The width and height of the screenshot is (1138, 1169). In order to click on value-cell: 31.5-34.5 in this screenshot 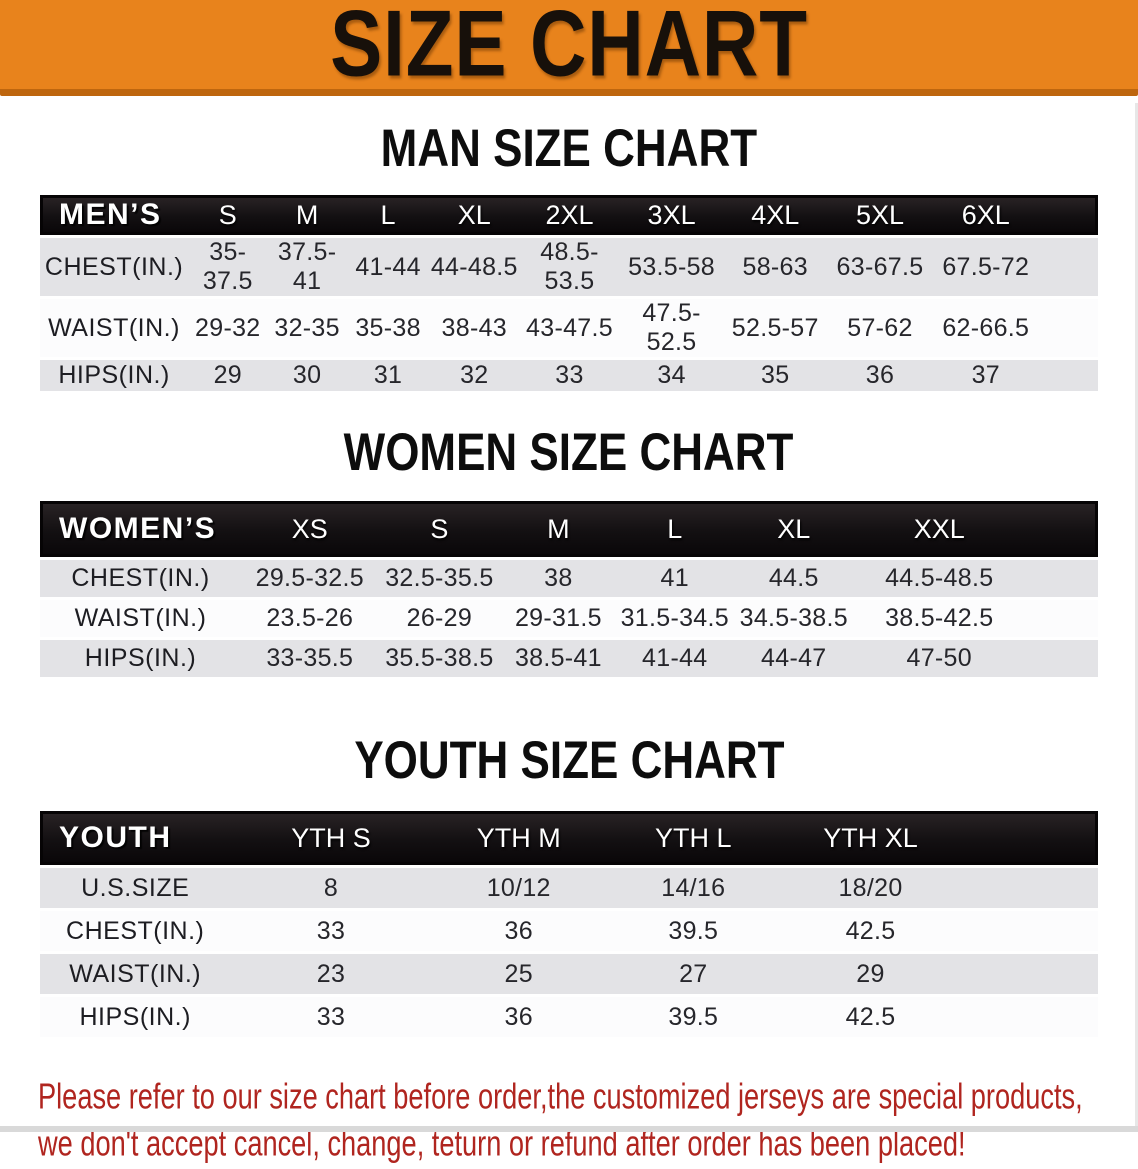, I will do `click(674, 618)`.